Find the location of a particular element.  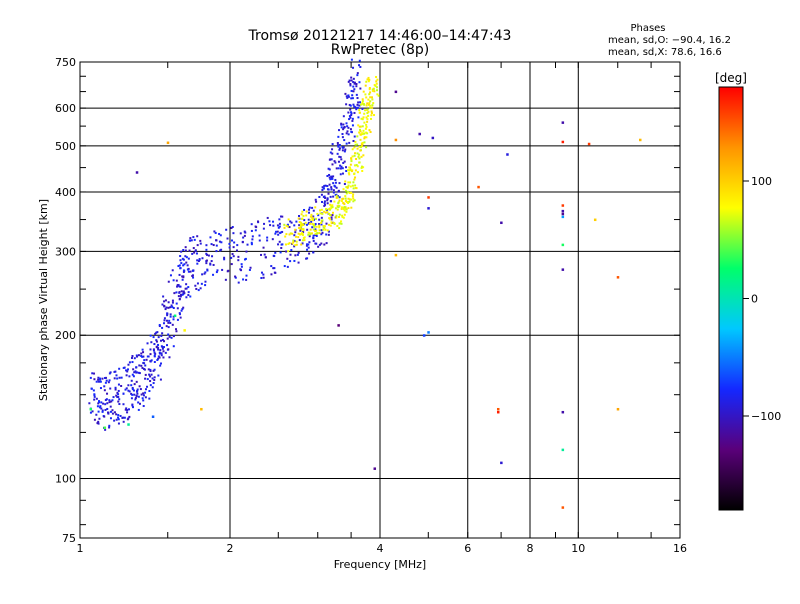

phases-heading: Phases is located at coordinates (647, 28).